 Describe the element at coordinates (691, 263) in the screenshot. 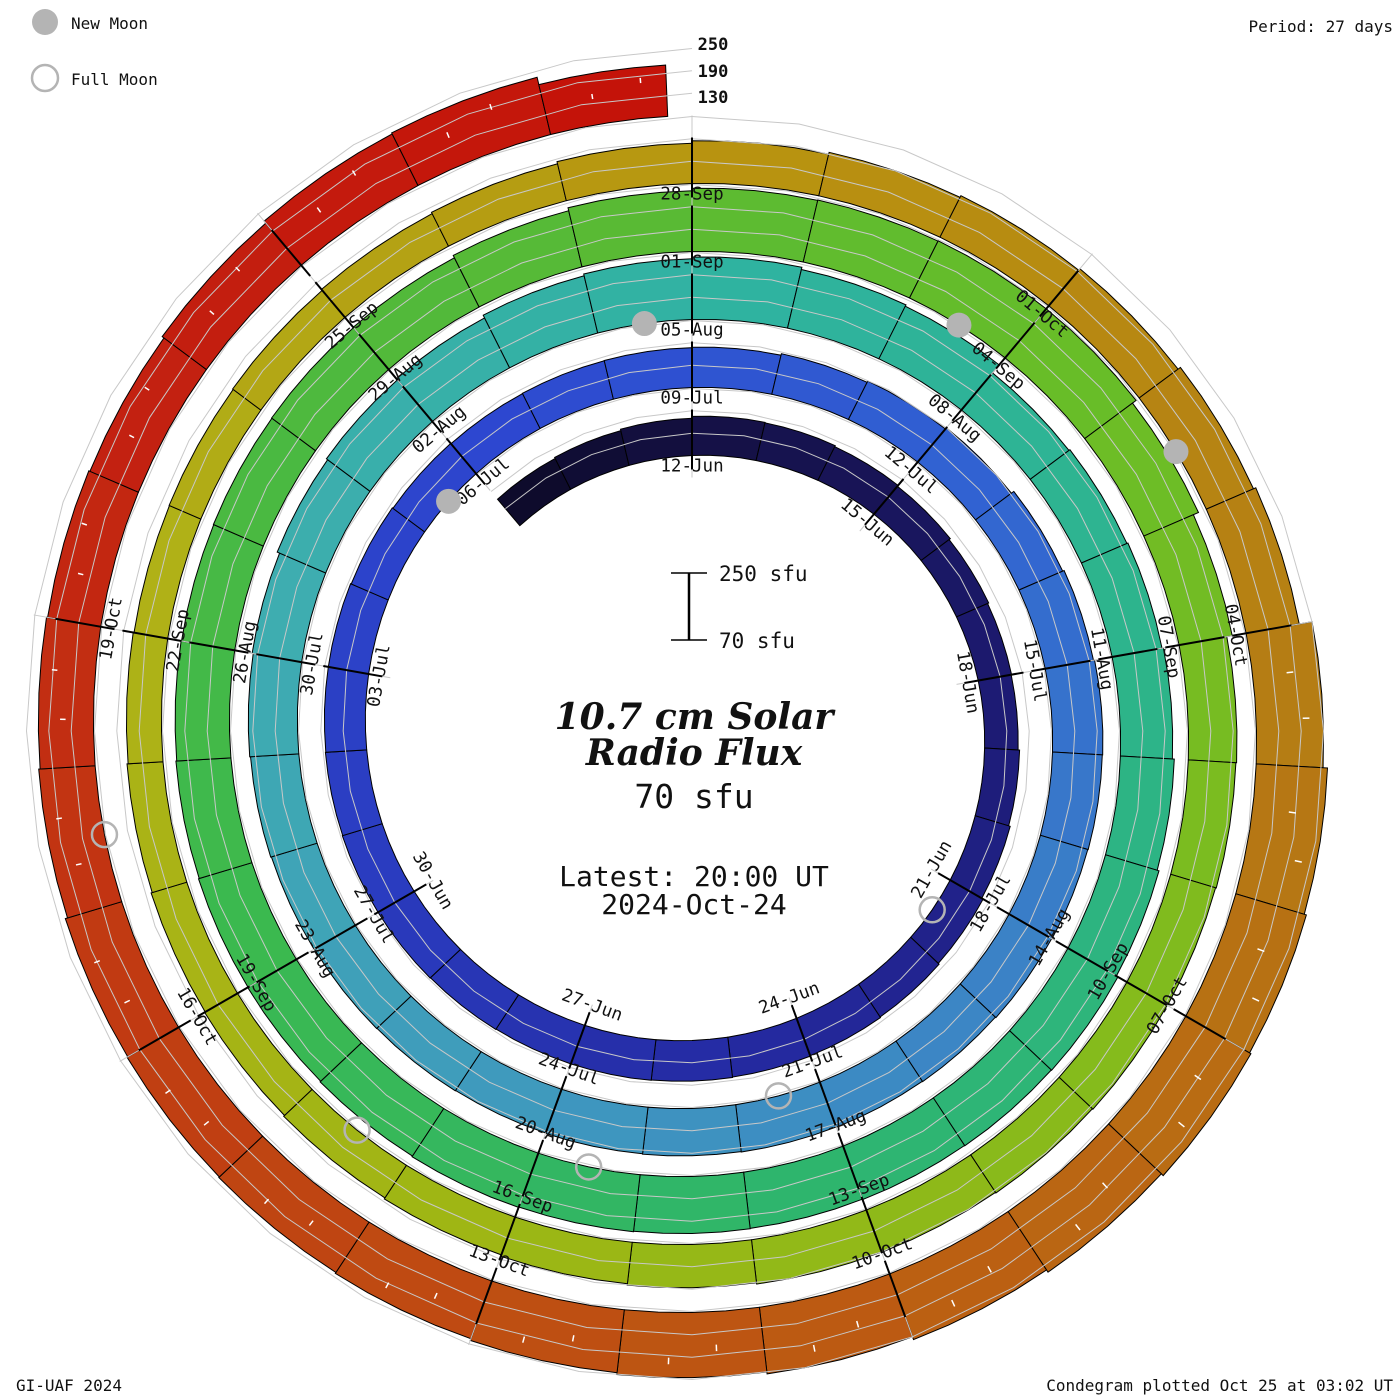

I see `date-label: 01-Sep` at that location.